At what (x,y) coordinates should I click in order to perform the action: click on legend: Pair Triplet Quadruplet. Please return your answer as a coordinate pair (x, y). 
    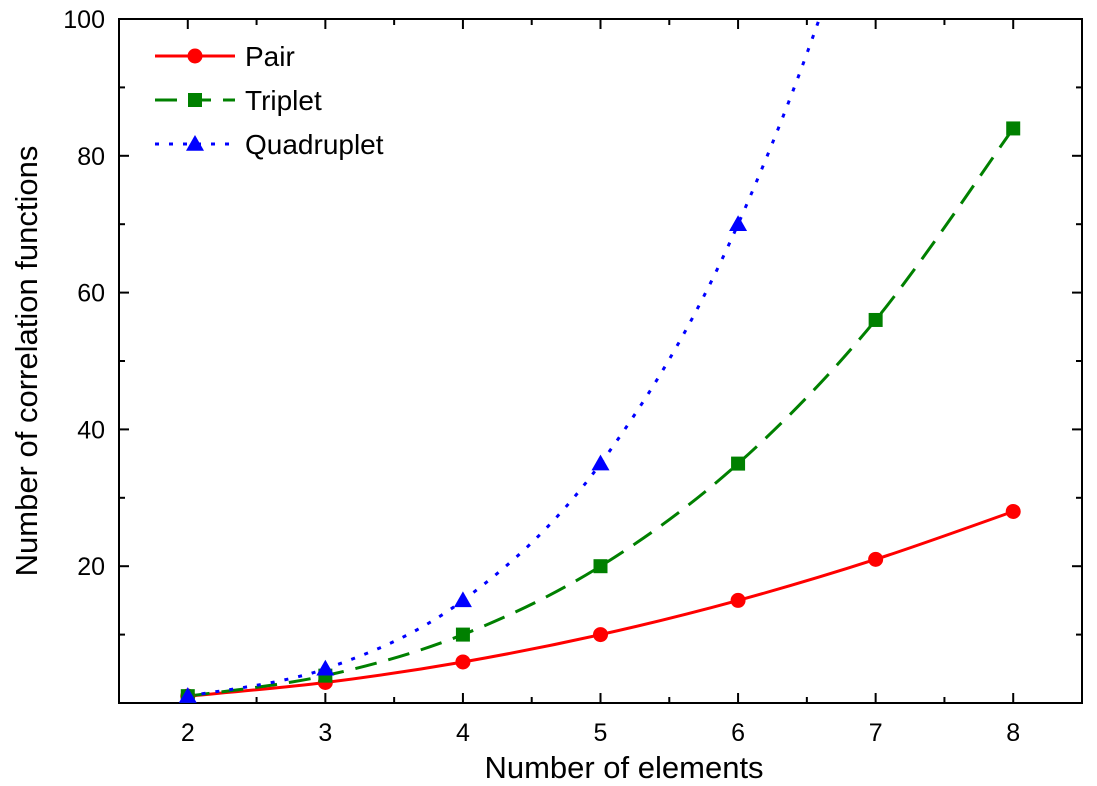
    Looking at the image, I should click on (269, 100).